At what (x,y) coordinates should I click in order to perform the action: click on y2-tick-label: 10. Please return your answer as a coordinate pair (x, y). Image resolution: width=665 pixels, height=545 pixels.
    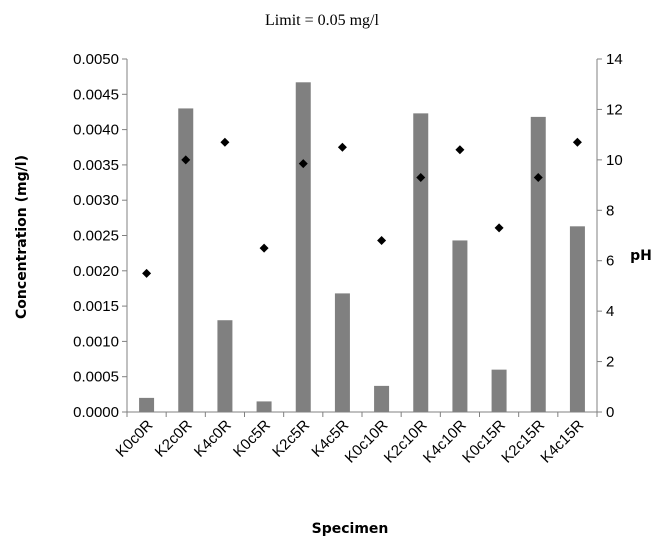
    Looking at the image, I should click on (614, 160).